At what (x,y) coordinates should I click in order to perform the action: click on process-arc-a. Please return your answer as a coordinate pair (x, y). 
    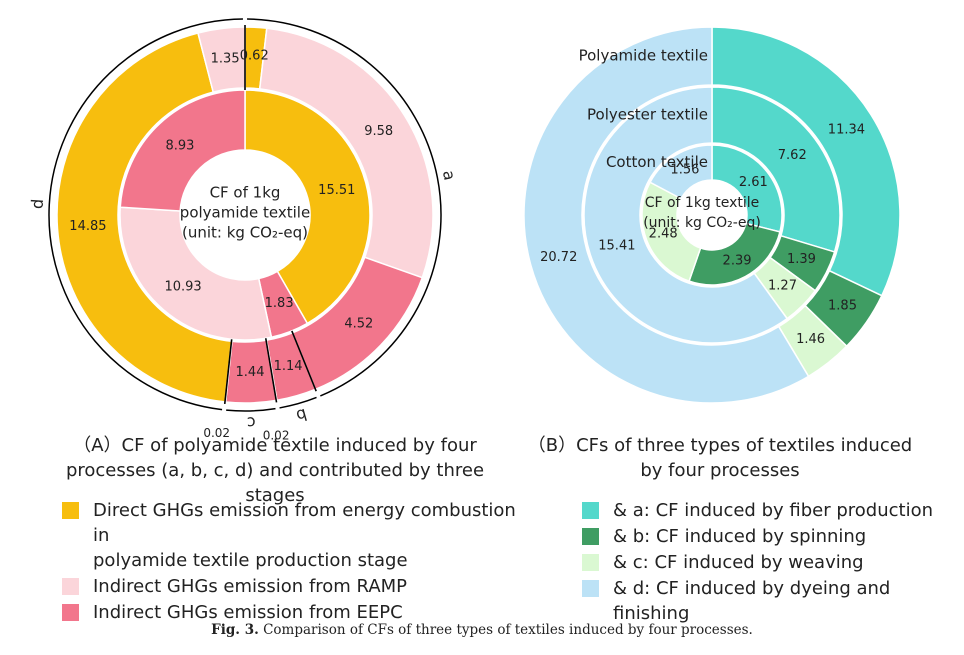
    Looking at the image, I should click on (344, 207).